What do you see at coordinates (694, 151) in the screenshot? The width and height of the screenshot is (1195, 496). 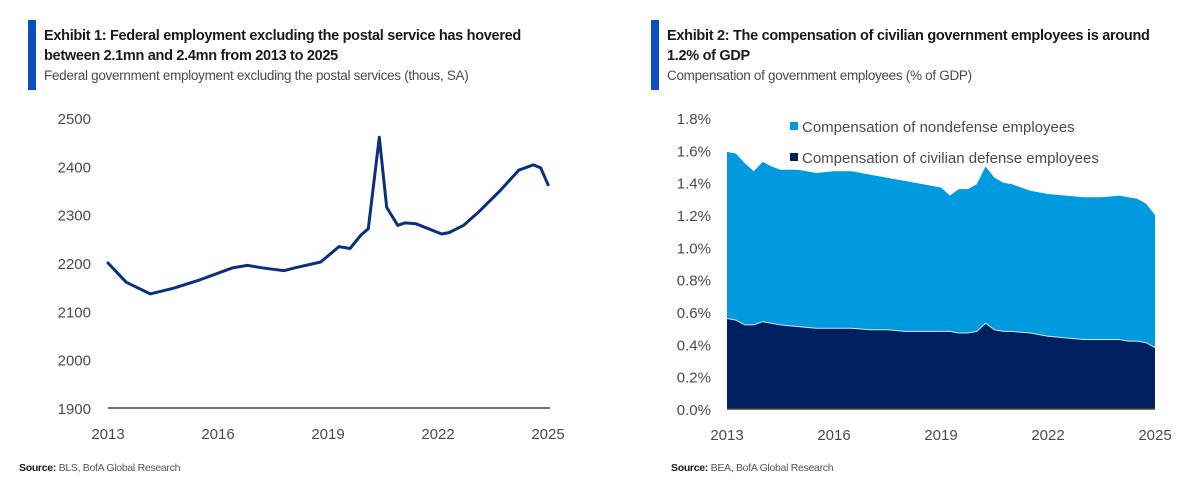 I see `y-tick-label: 1.6%` at bounding box center [694, 151].